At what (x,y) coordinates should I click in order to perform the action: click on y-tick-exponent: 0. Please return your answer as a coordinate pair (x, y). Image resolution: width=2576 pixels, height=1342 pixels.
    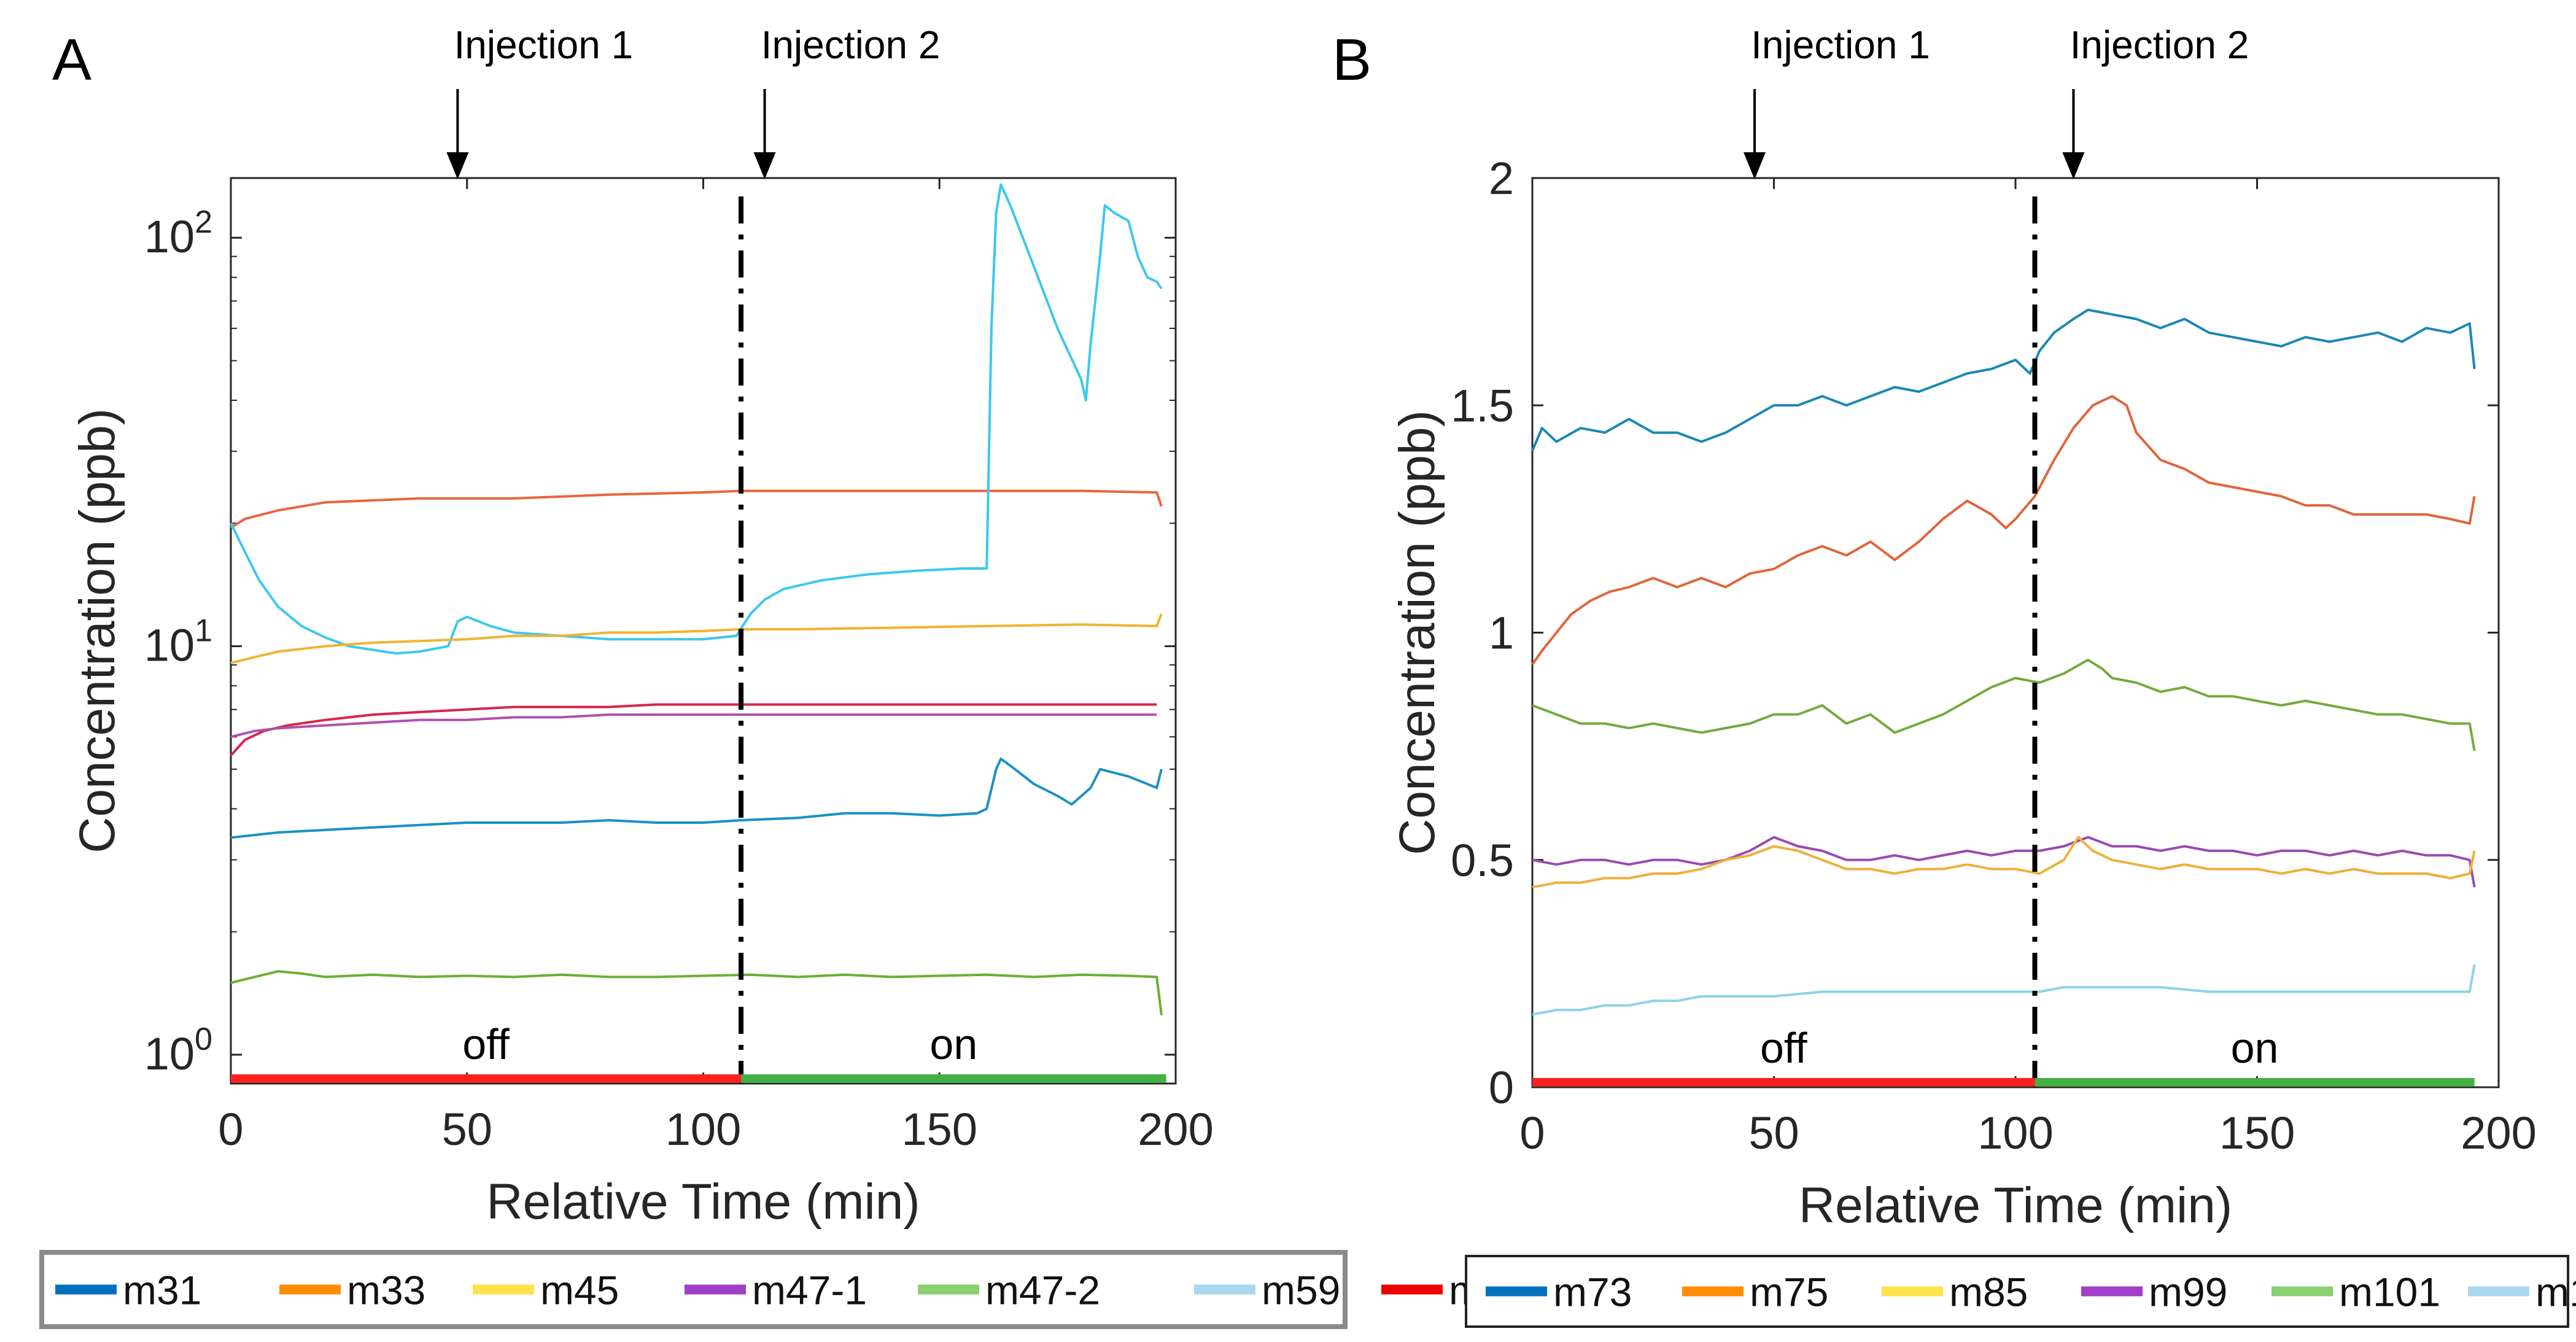
    Looking at the image, I should click on (203, 1039).